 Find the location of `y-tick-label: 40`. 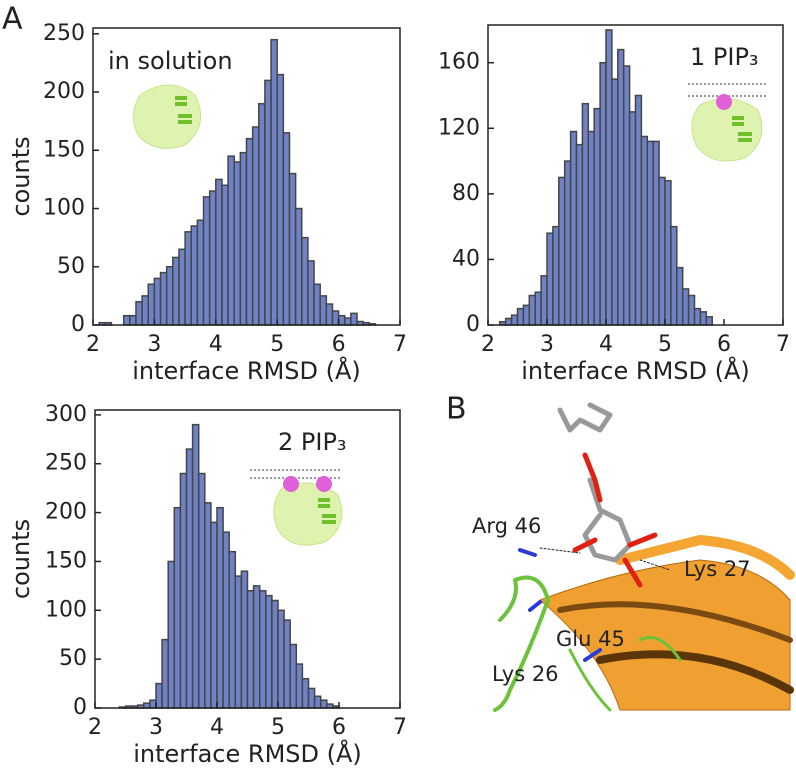

y-tick-label: 40 is located at coordinates (466, 258).